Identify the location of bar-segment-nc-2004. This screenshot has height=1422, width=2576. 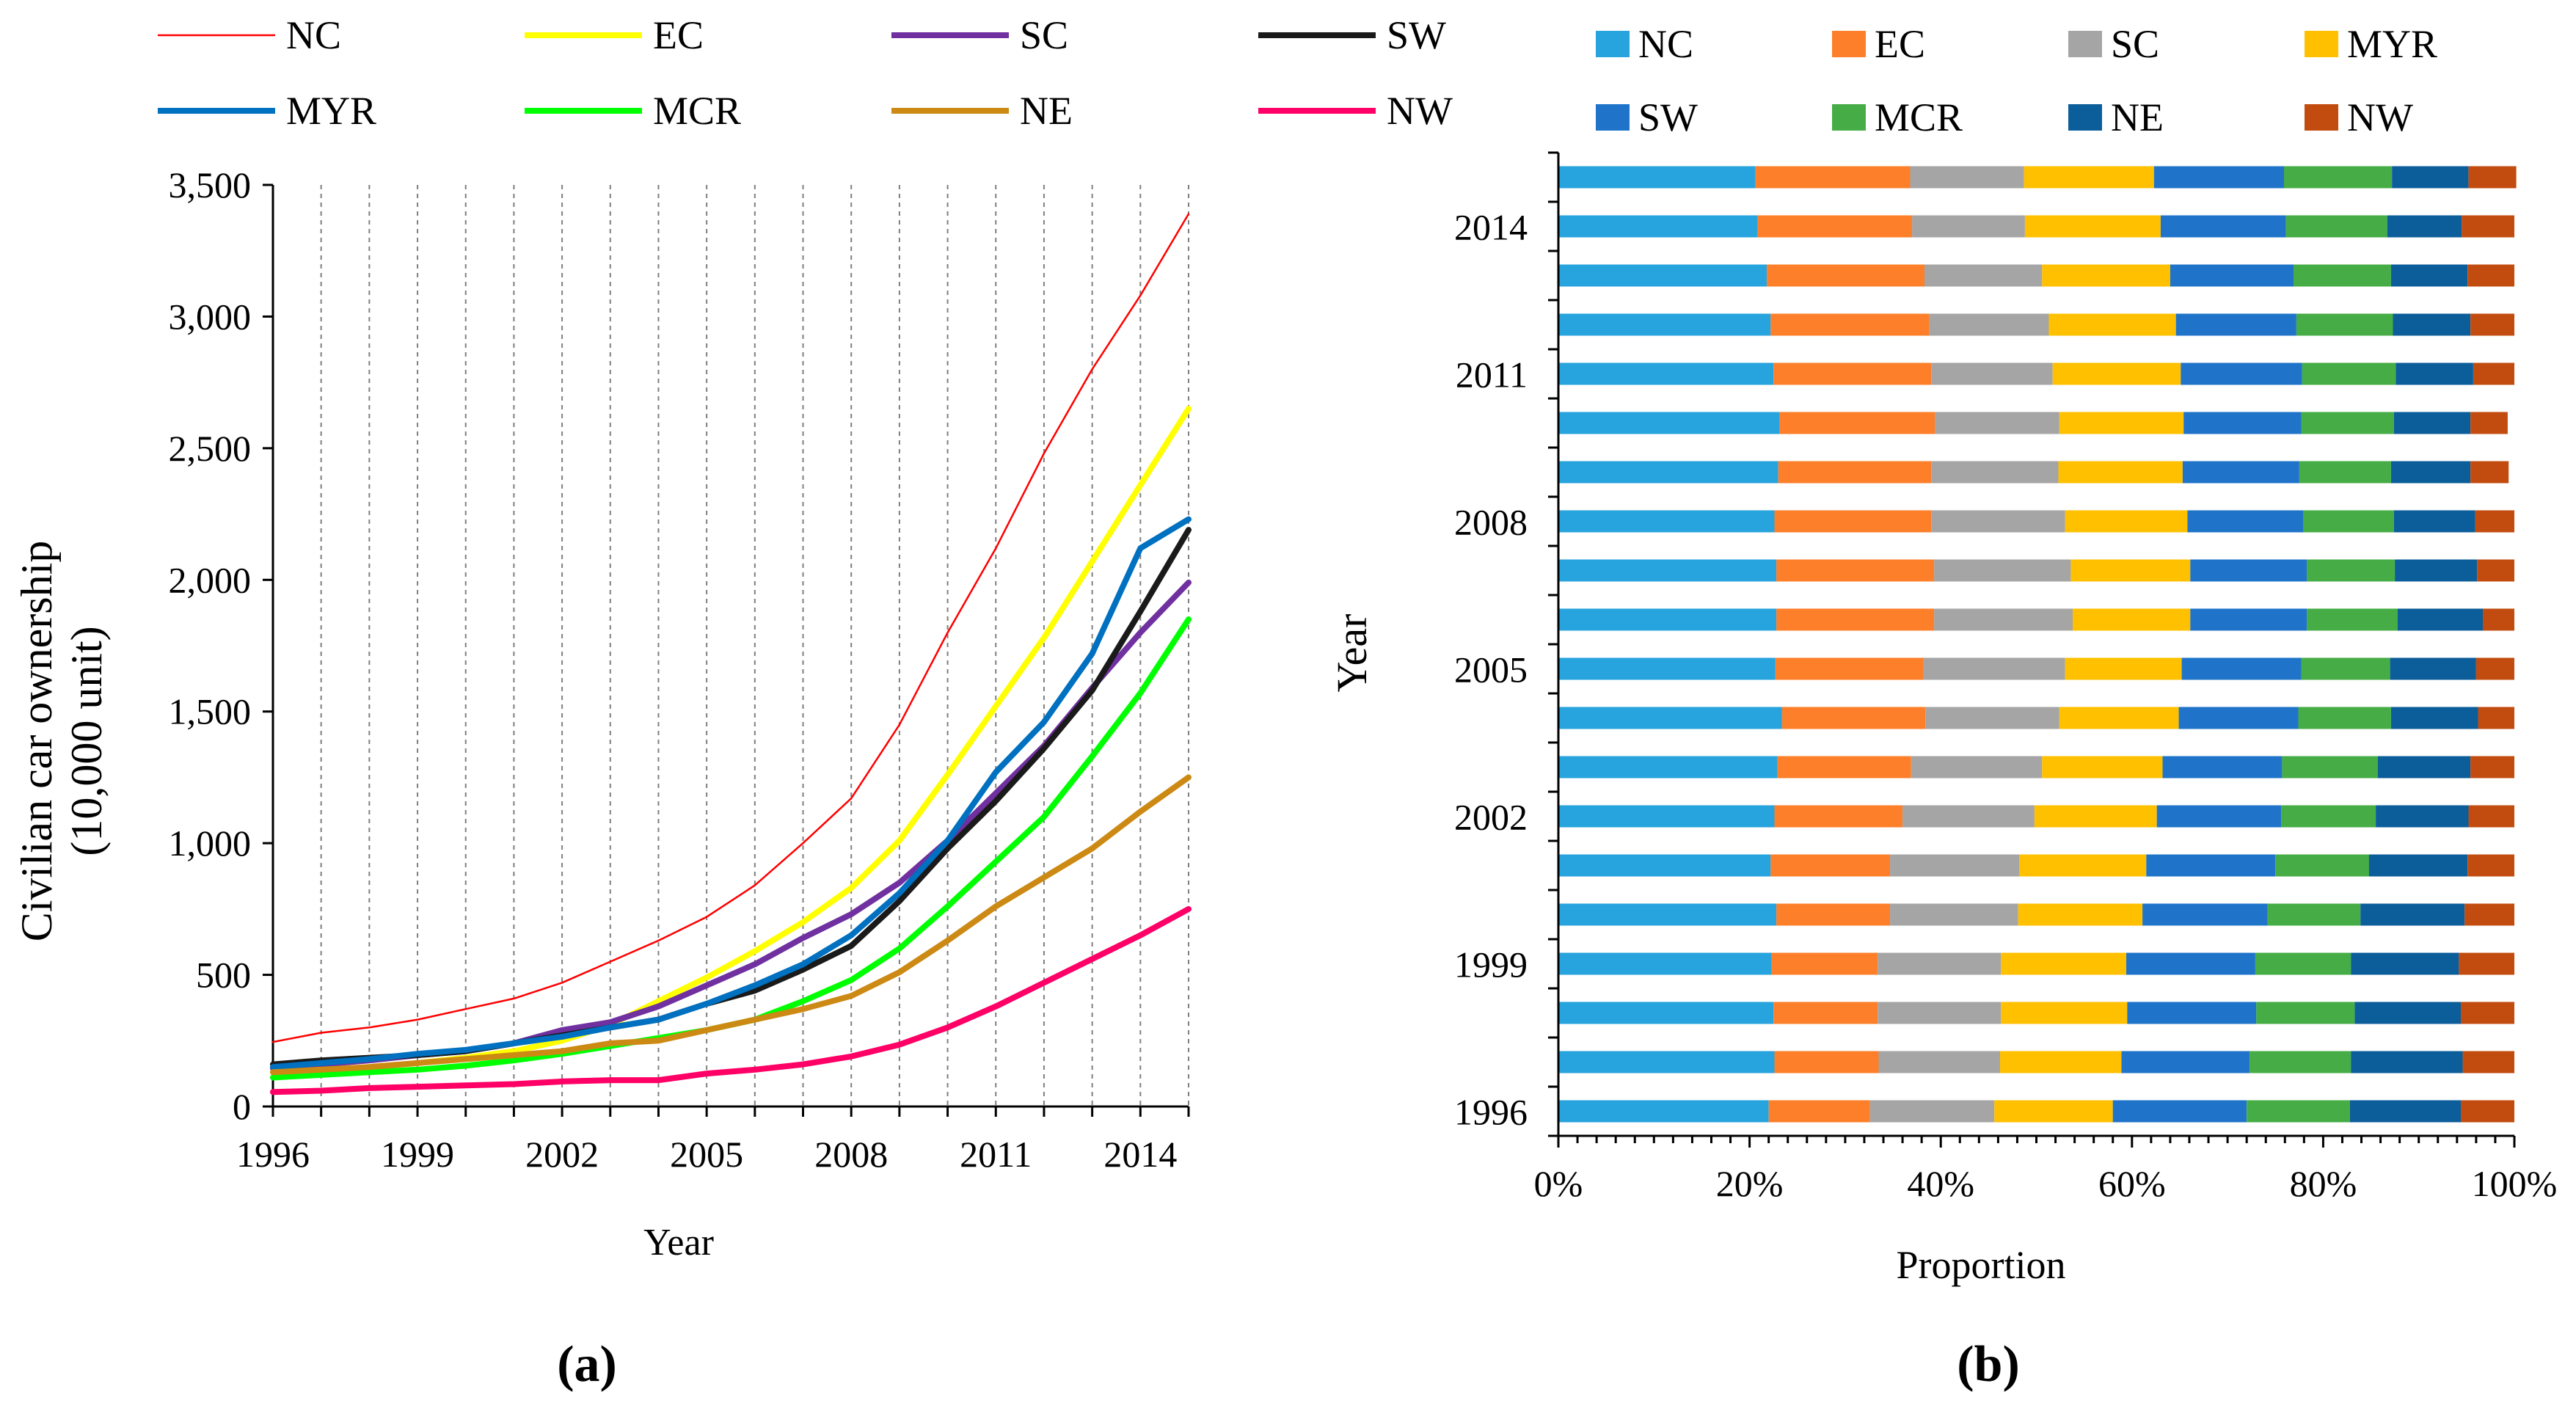
(1670, 718).